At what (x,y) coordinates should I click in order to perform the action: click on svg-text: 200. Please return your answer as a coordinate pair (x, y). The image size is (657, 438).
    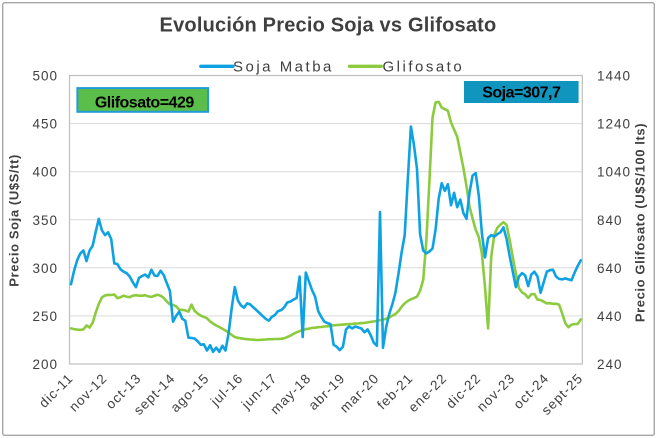
    Looking at the image, I should click on (45, 364).